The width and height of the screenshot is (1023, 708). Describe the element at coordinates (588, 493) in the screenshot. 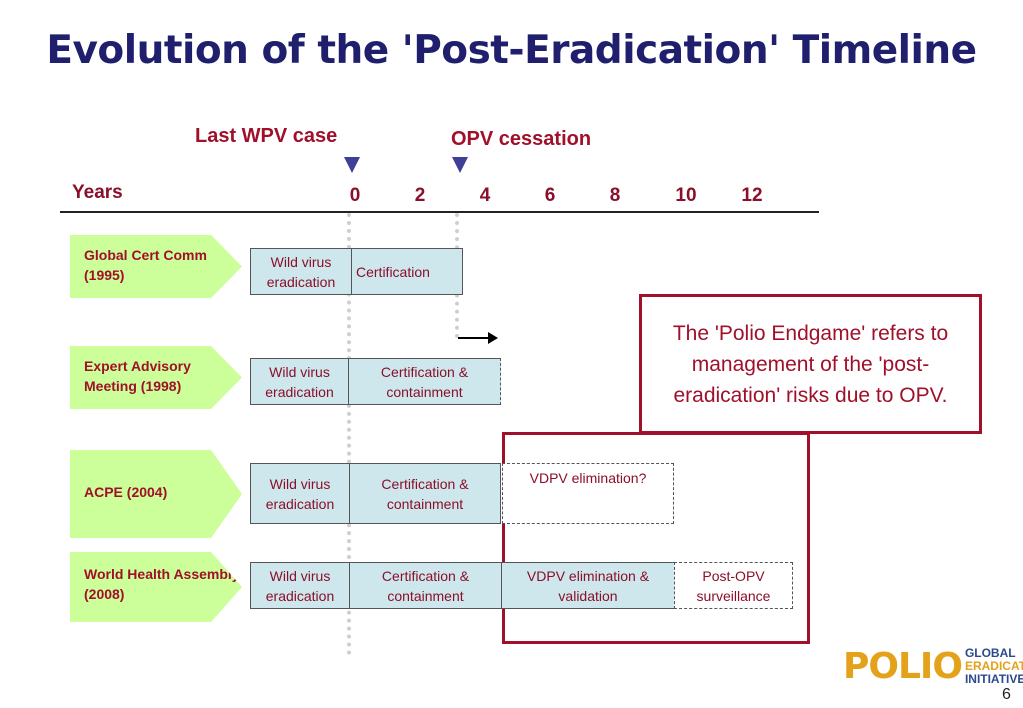

I see `segment-vdpv-elimination-question: VDPV elimination?` at that location.